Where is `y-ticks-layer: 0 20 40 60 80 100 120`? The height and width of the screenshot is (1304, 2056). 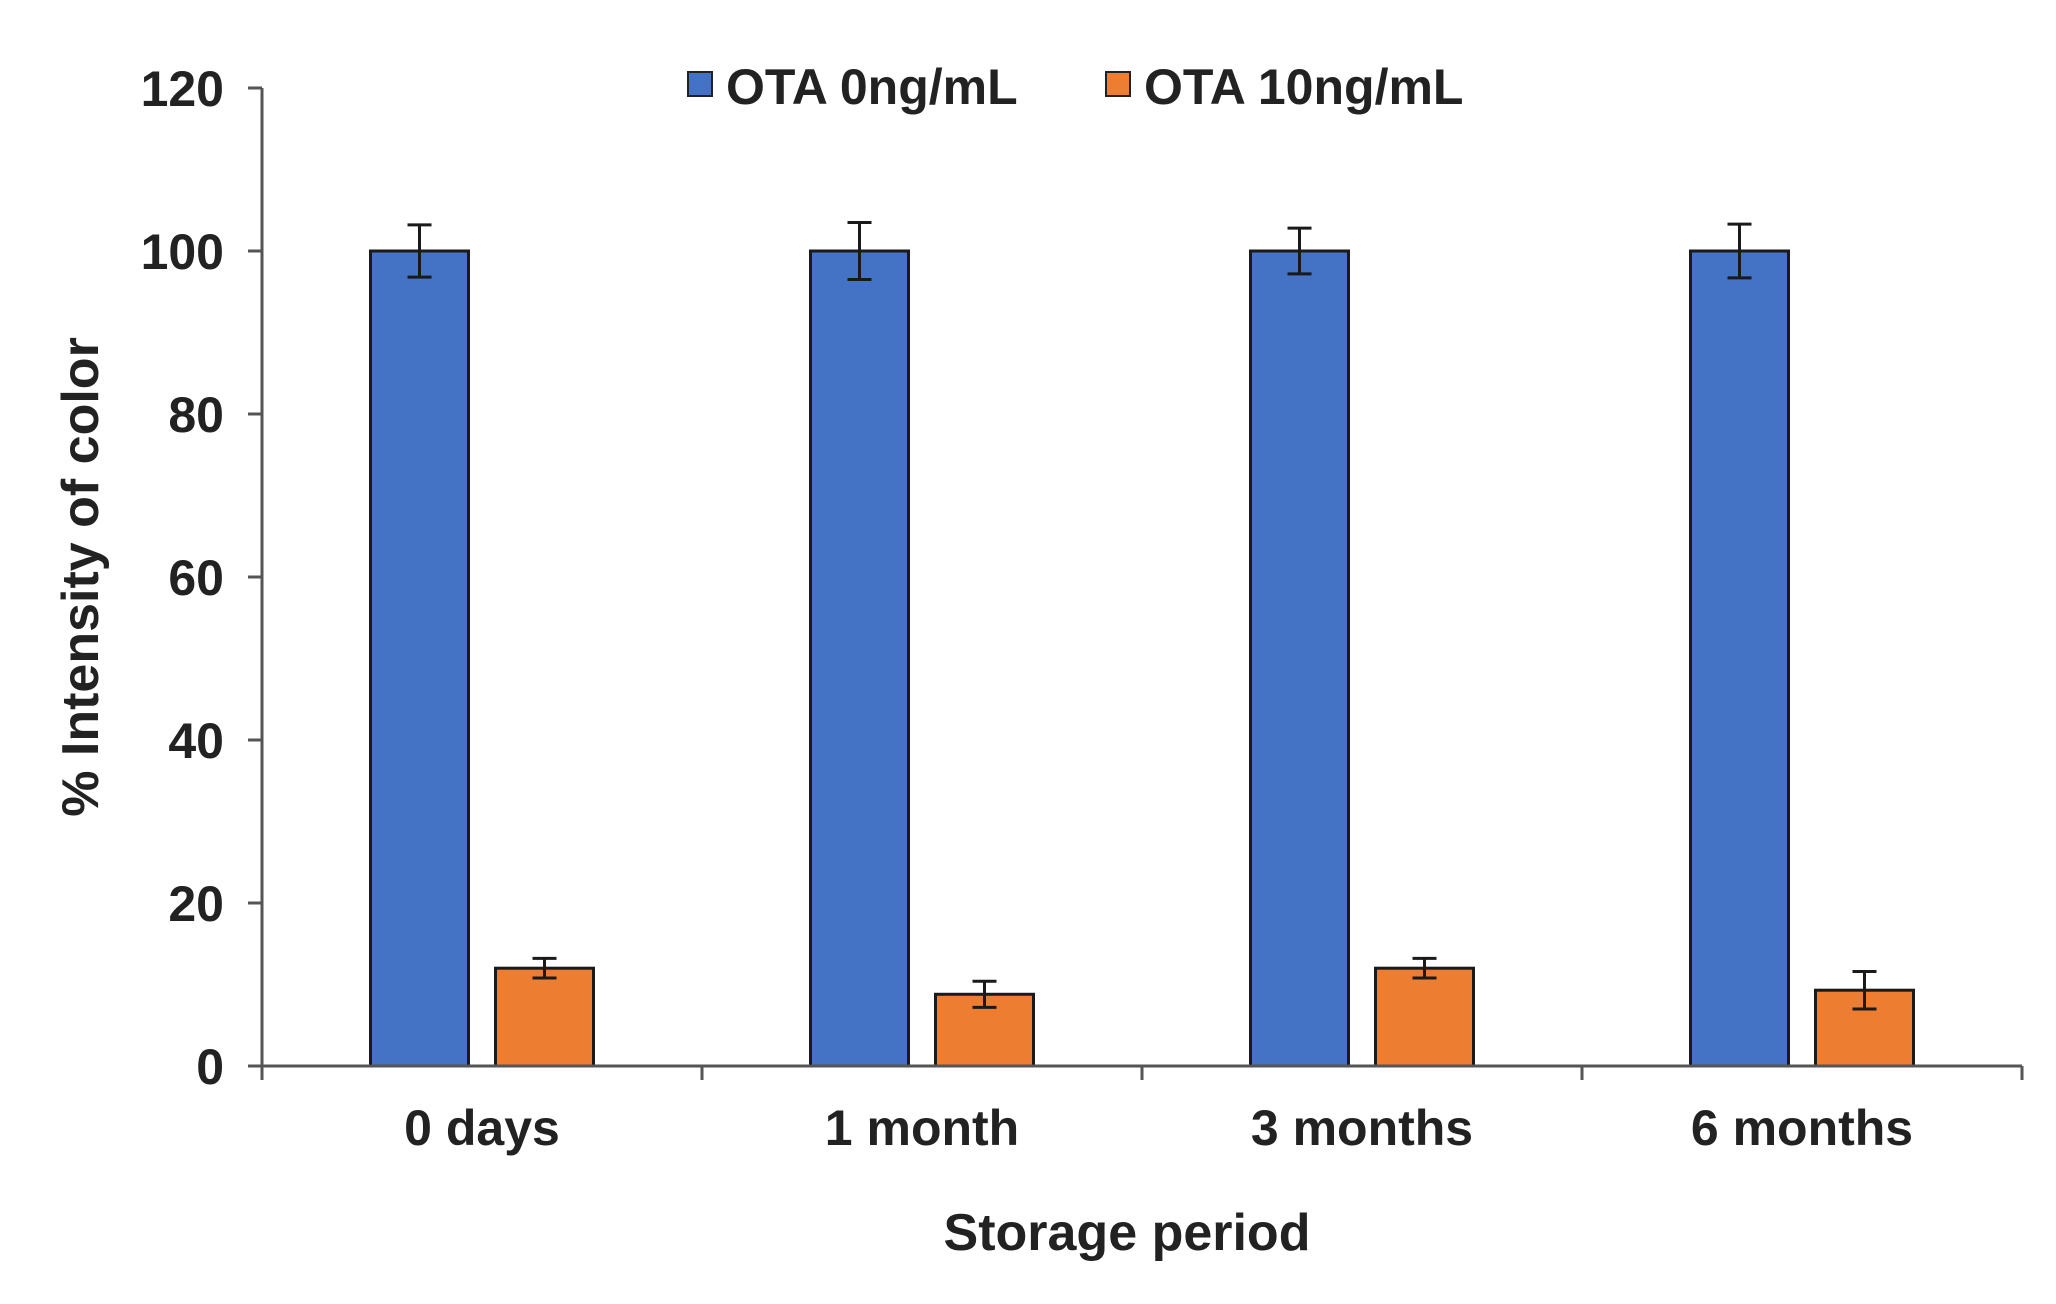
y-ticks-layer: 0 20 40 60 80 100 120 is located at coordinates (201, 578).